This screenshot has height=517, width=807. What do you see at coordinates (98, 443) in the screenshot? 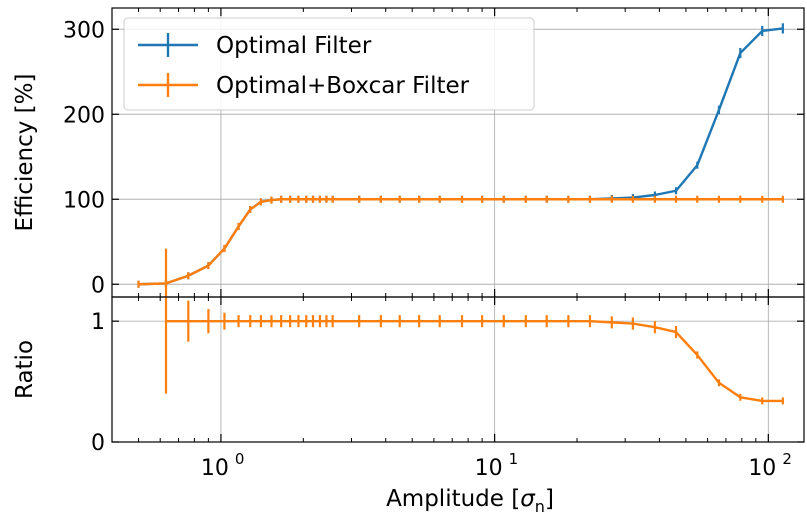
I see `ratio-ytick-label-0: 0` at bounding box center [98, 443].